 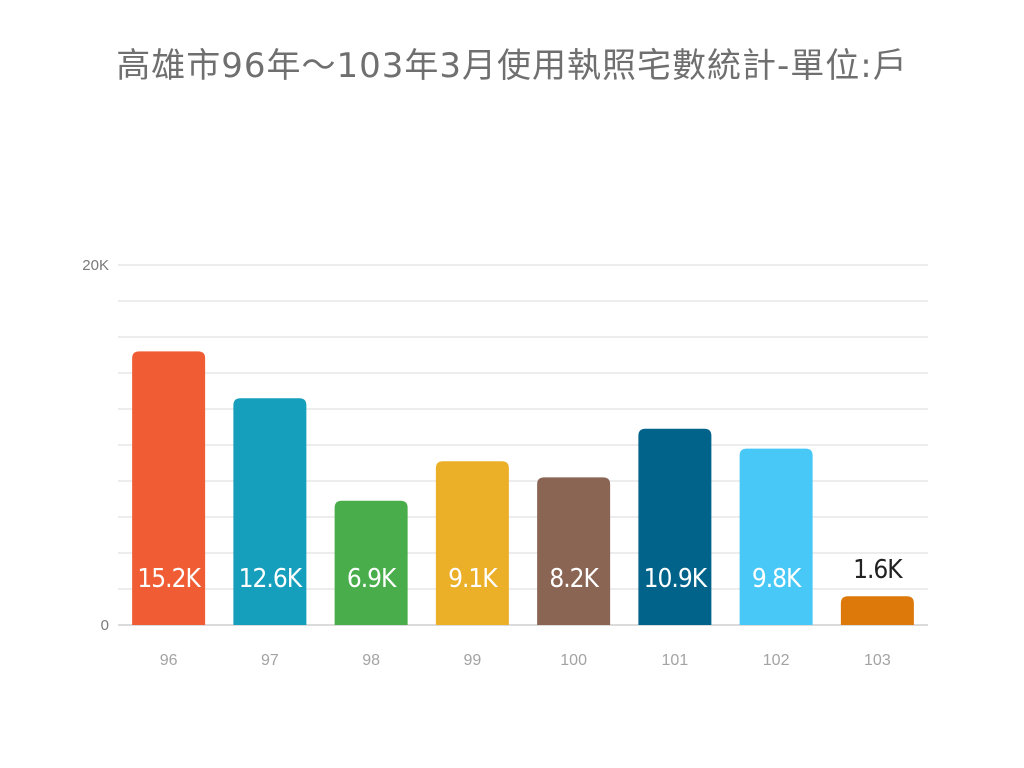 I want to click on x-tick-label: 101, so click(x=675, y=660).